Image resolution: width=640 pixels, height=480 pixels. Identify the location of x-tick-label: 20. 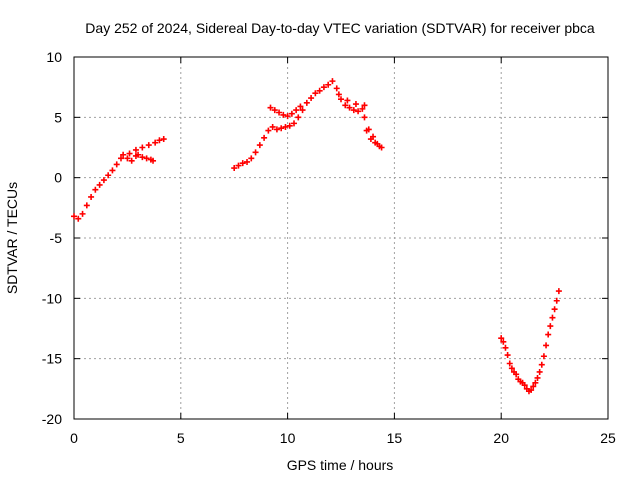
(501, 438).